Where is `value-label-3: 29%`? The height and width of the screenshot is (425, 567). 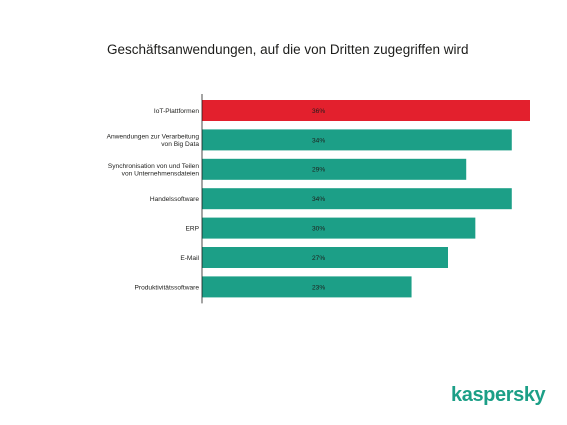
value-label-3: 29% is located at coordinates (318, 170).